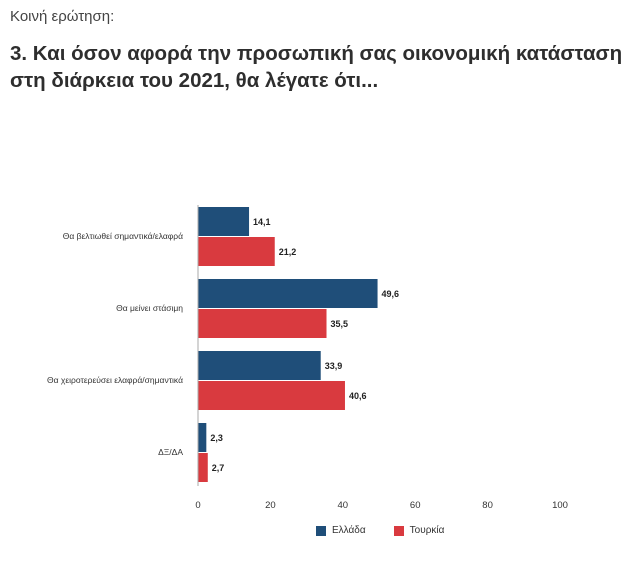  I want to click on x-tick-label: 80, so click(487, 505).